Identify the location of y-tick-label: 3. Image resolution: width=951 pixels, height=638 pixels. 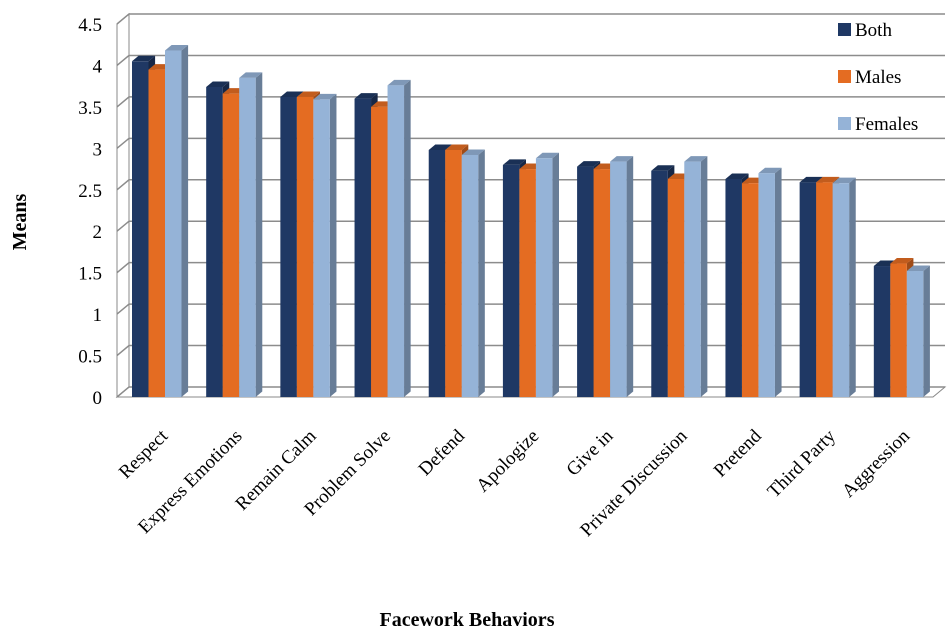
(98, 149).